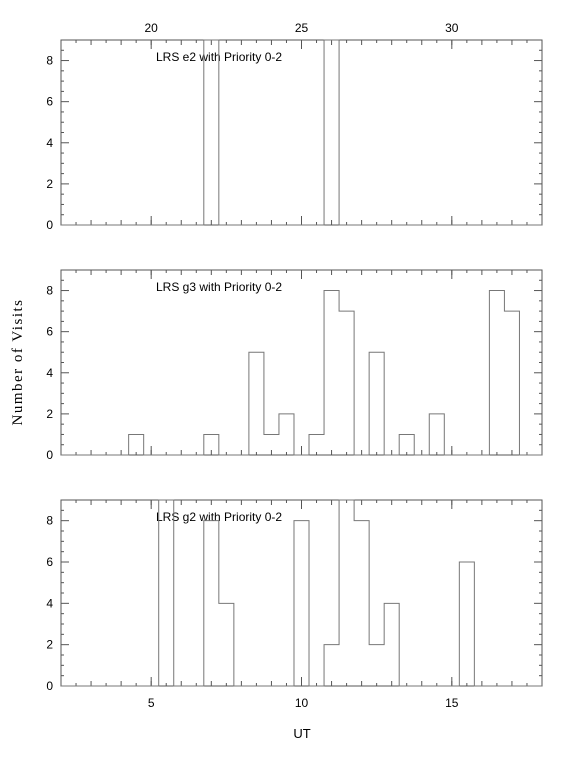 This screenshot has height=762, width=572. What do you see at coordinates (302, 703) in the screenshot?
I see `x-tick-label: 10` at bounding box center [302, 703].